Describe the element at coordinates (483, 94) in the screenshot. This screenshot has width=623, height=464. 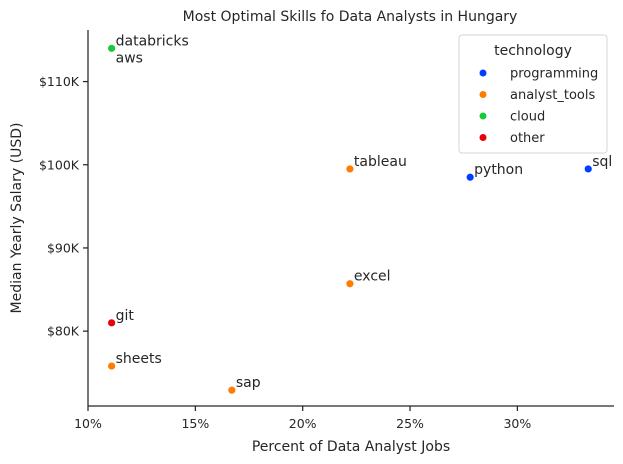
I see `legend-marker-analyst_tools` at that location.